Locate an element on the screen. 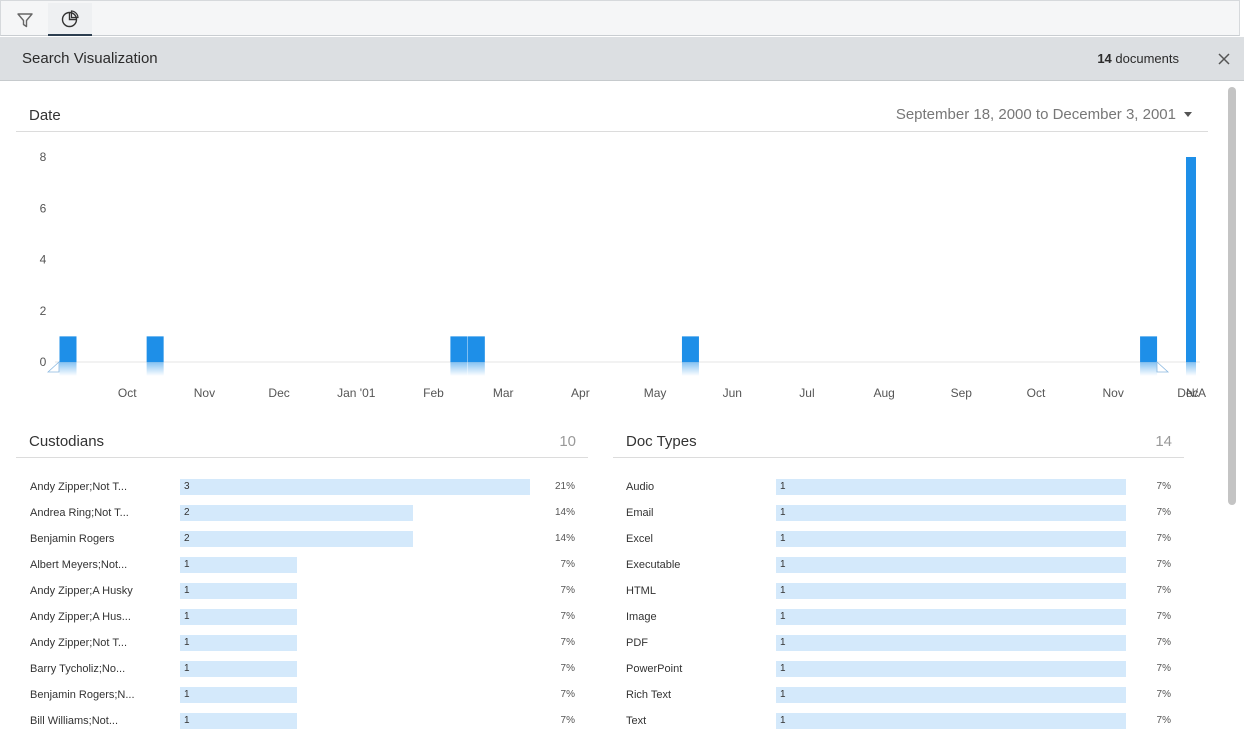  custodian-row-percent: 21% is located at coordinates (564, 486).